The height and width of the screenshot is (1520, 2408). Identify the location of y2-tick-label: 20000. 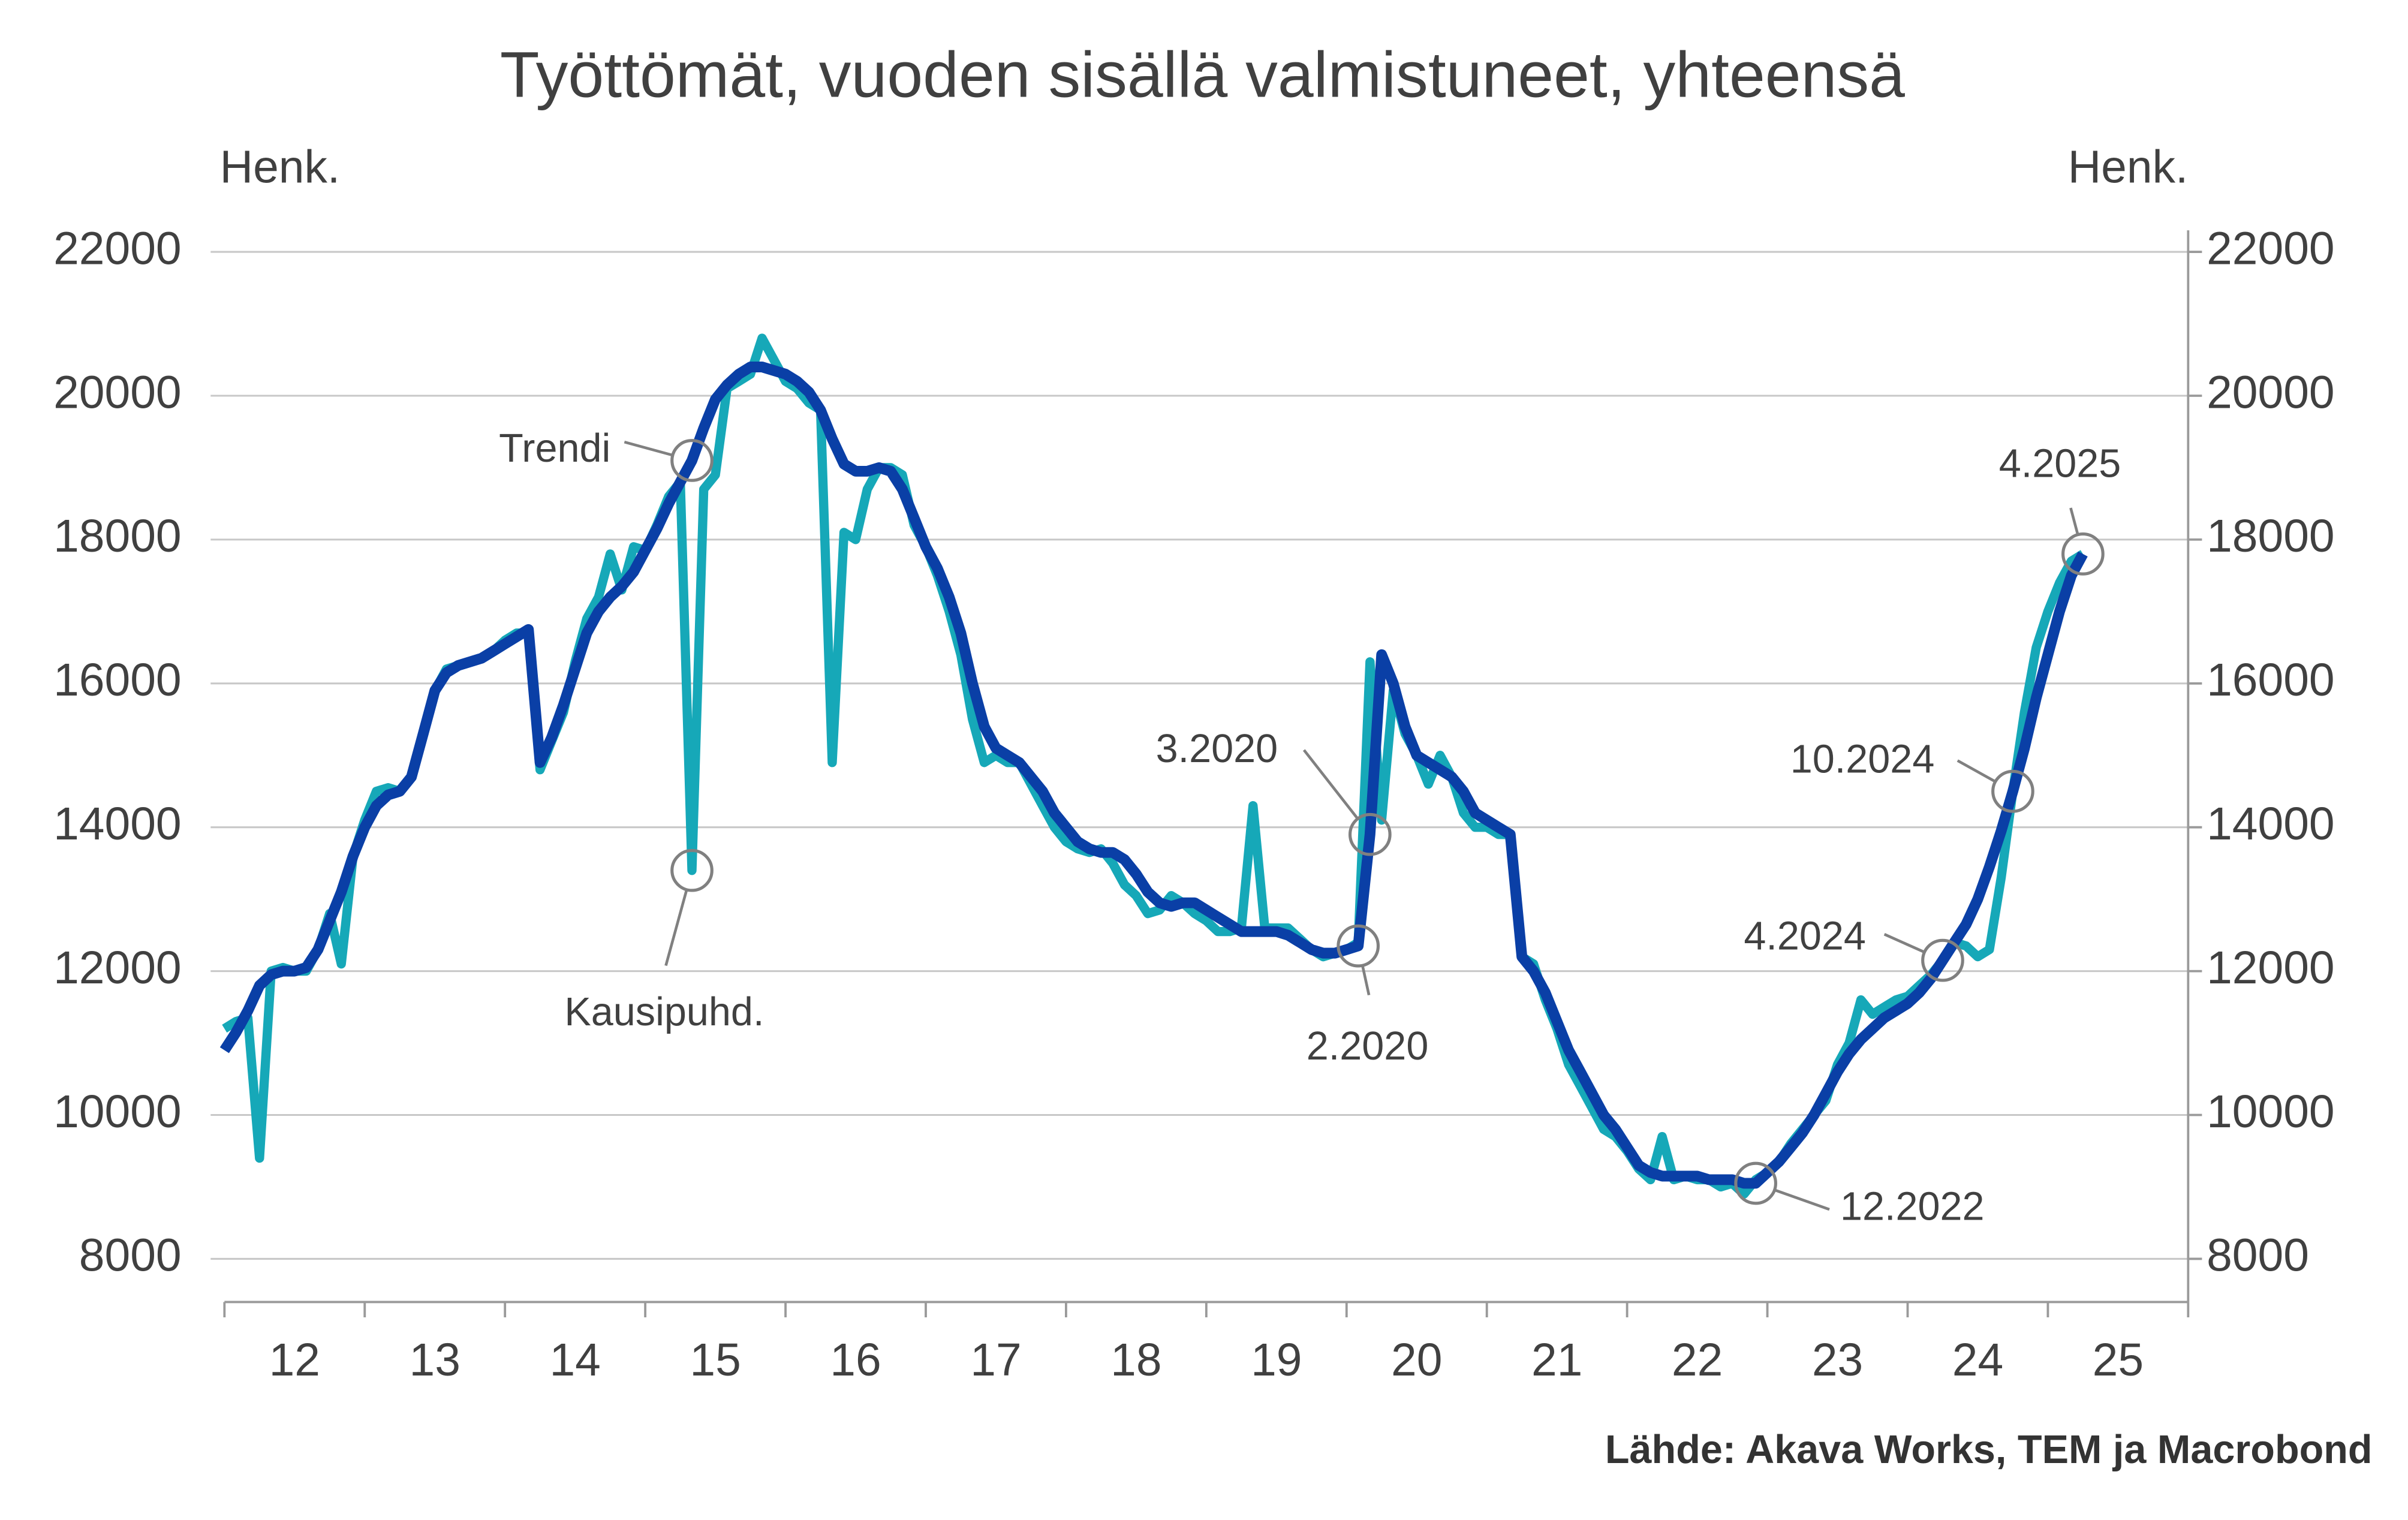
(2271, 392).